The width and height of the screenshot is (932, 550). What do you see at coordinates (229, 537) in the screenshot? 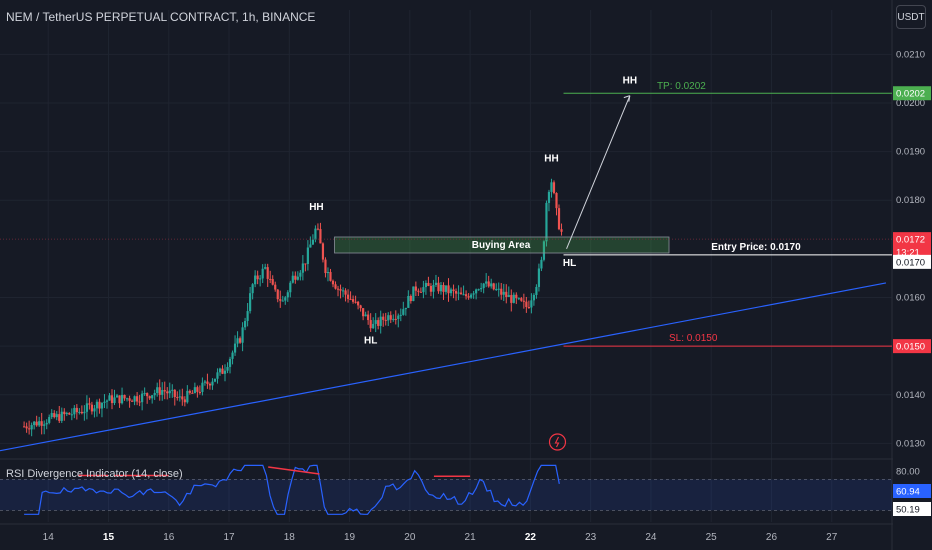
I see `x-tick-label: 17` at bounding box center [229, 537].